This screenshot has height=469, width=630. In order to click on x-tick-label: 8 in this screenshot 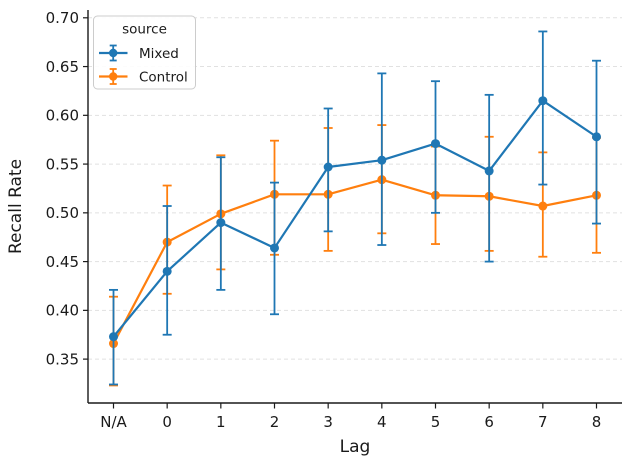, I will do `click(597, 422)`.